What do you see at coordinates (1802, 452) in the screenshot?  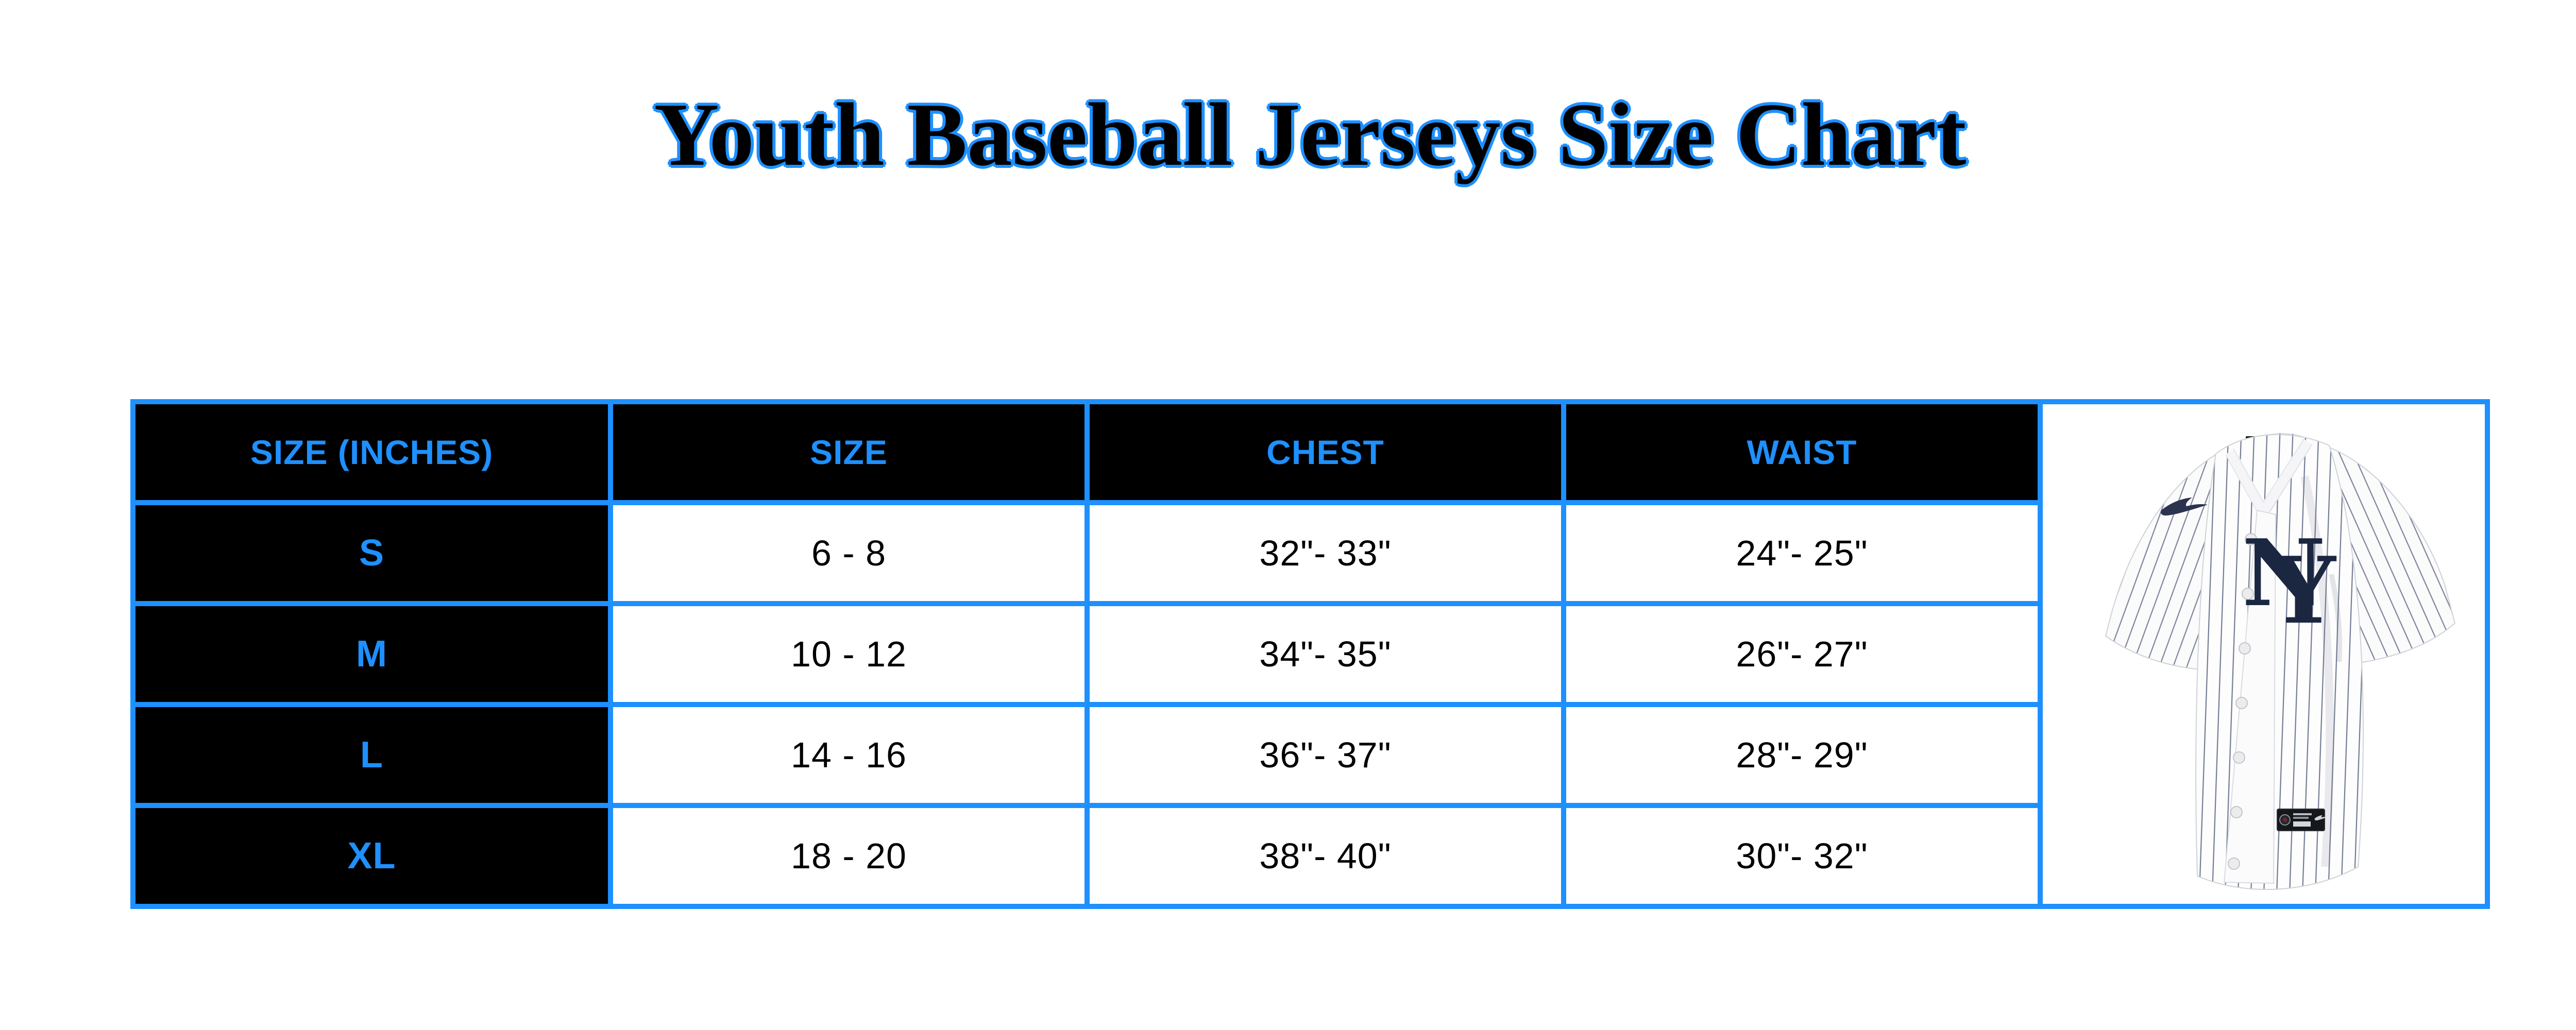 I see `column-header-waist: WAIST` at bounding box center [1802, 452].